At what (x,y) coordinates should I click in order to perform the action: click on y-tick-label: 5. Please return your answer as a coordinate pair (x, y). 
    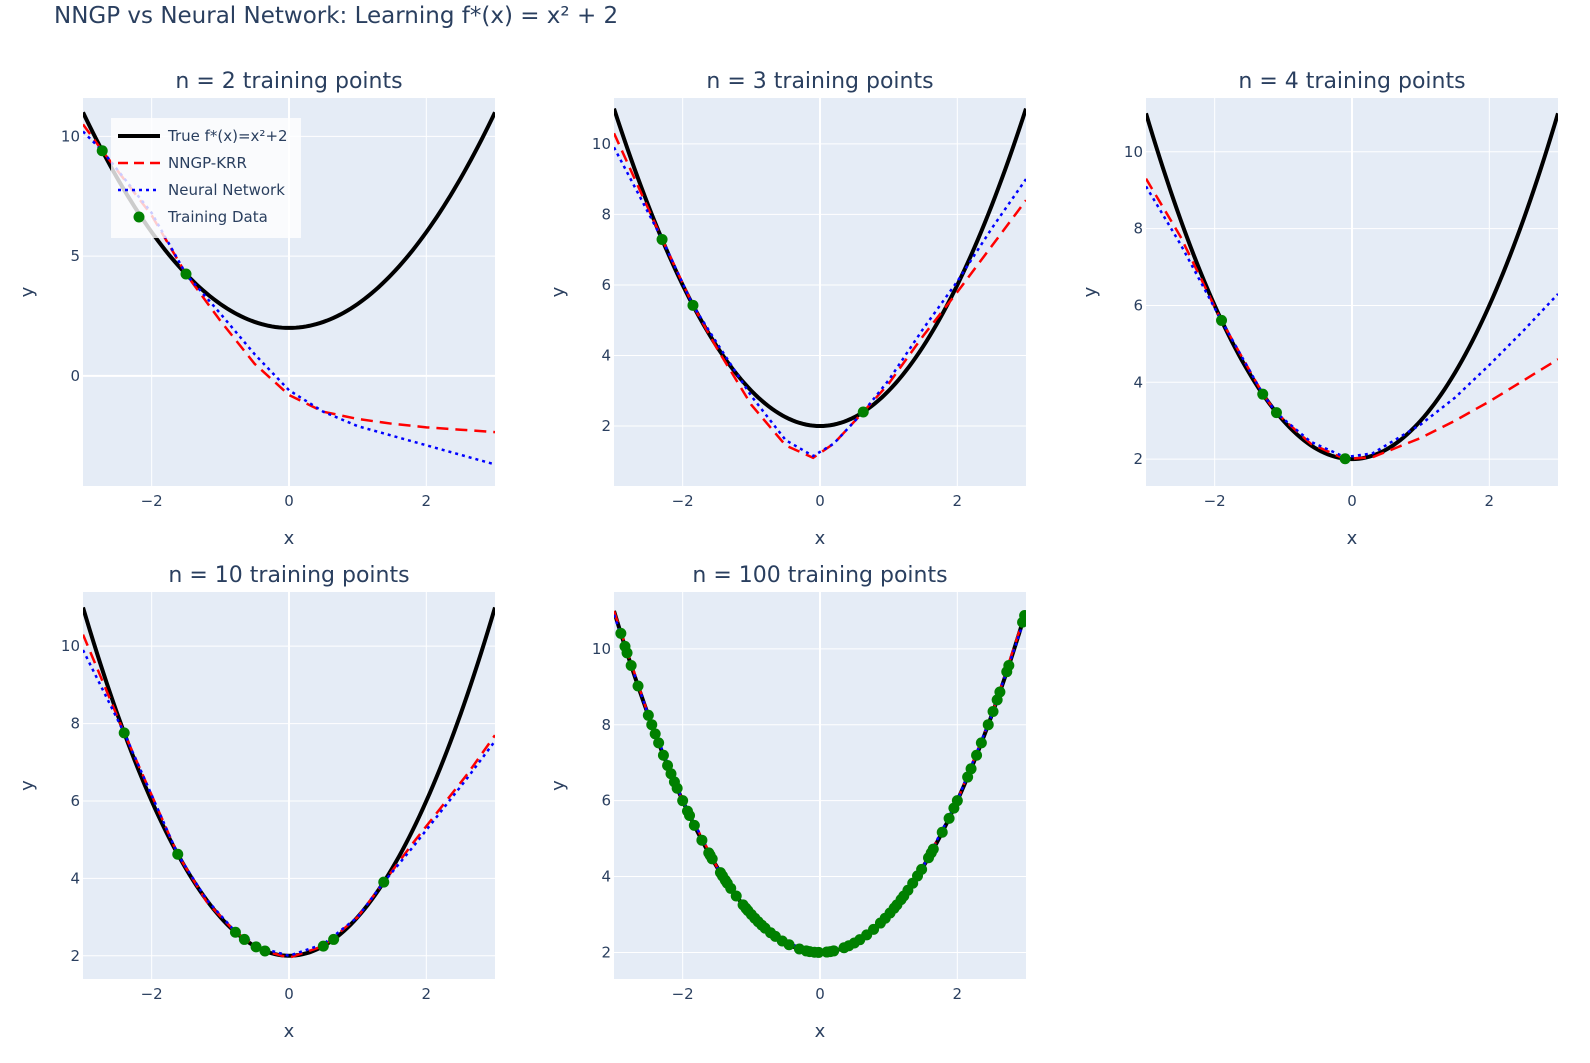
    Looking at the image, I should click on (75, 256).